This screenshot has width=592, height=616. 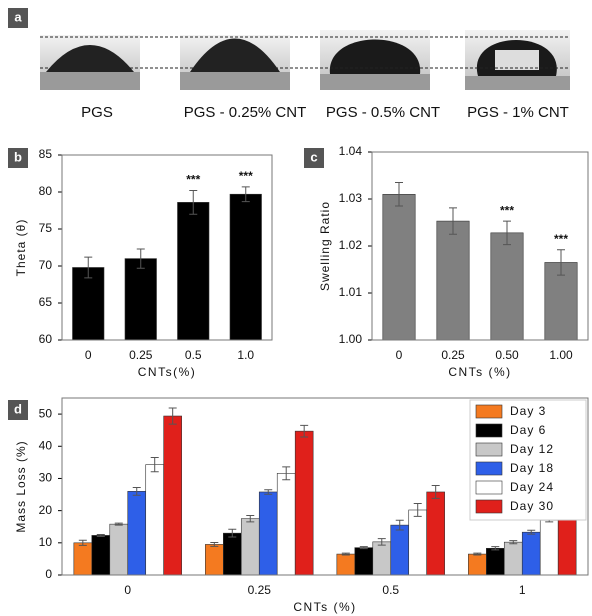 What do you see at coordinates (518, 112) in the screenshot?
I see `caption: PGS - 1% CNT` at bounding box center [518, 112].